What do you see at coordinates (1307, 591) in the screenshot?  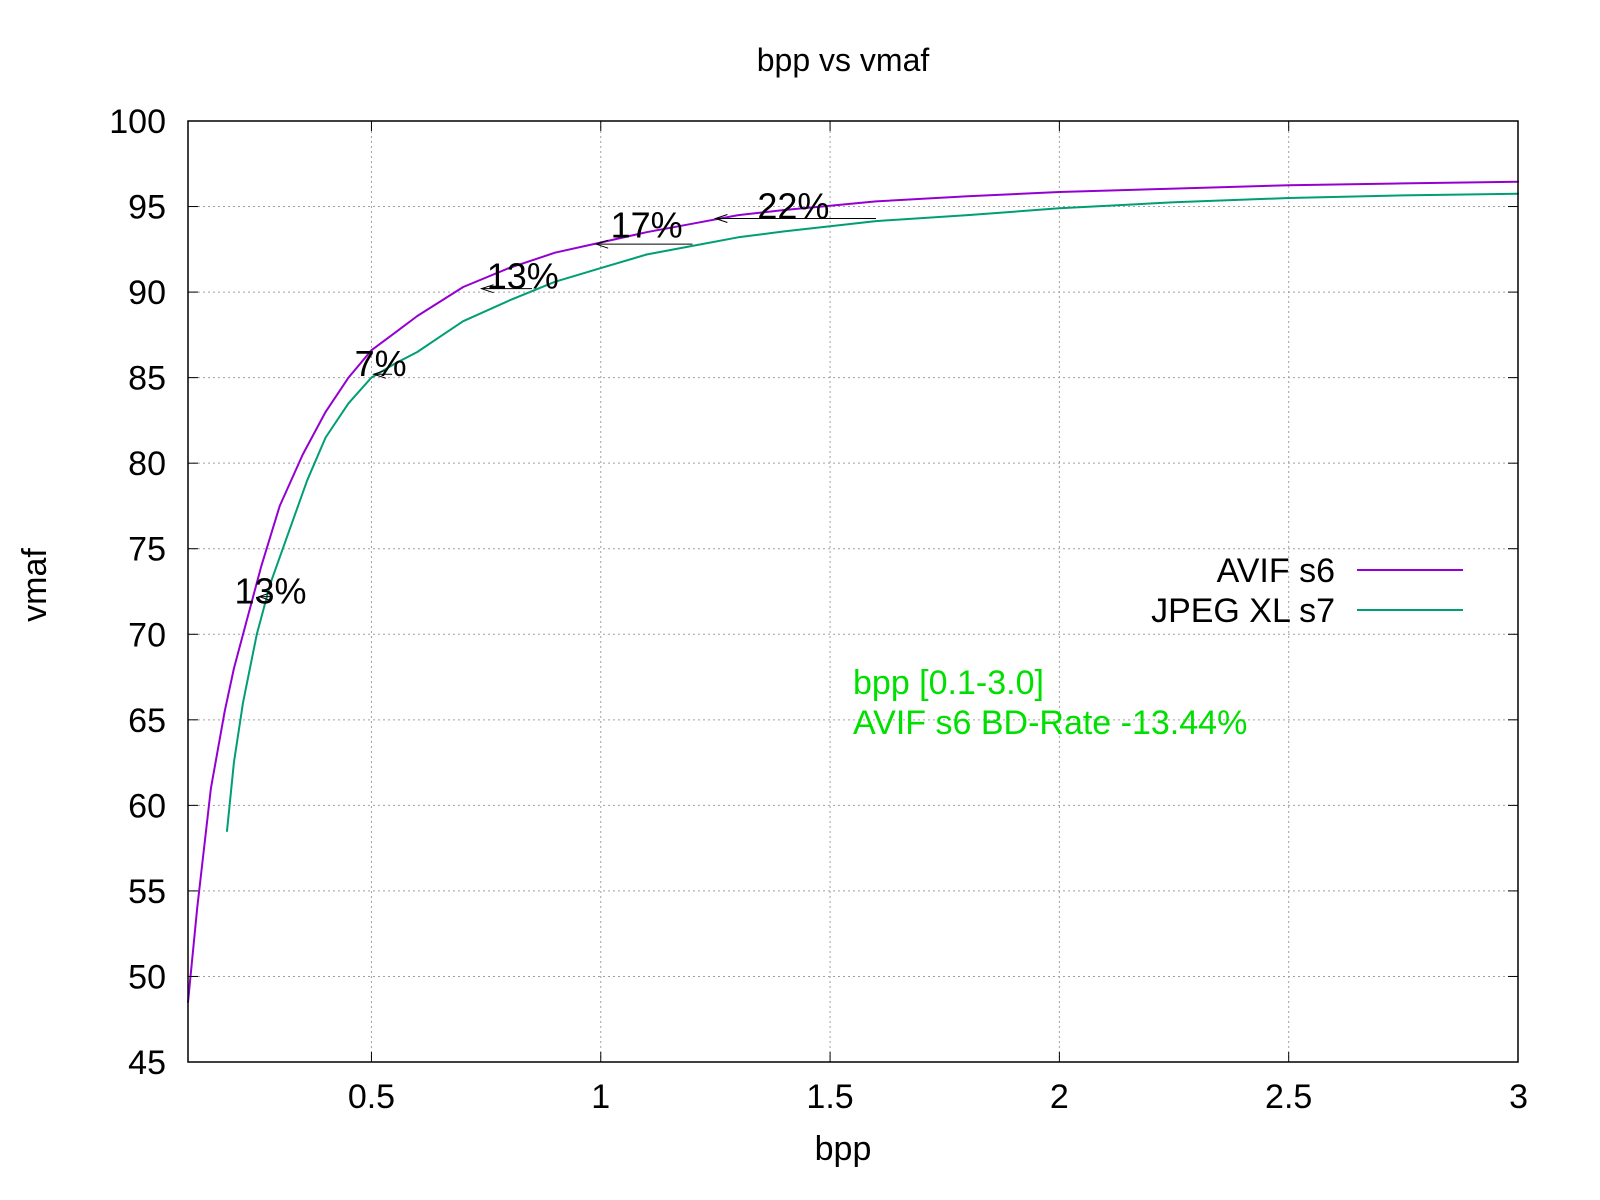 I see `legend: AVIF s6 JPEG XL s7` at bounding box center [1307, 591].